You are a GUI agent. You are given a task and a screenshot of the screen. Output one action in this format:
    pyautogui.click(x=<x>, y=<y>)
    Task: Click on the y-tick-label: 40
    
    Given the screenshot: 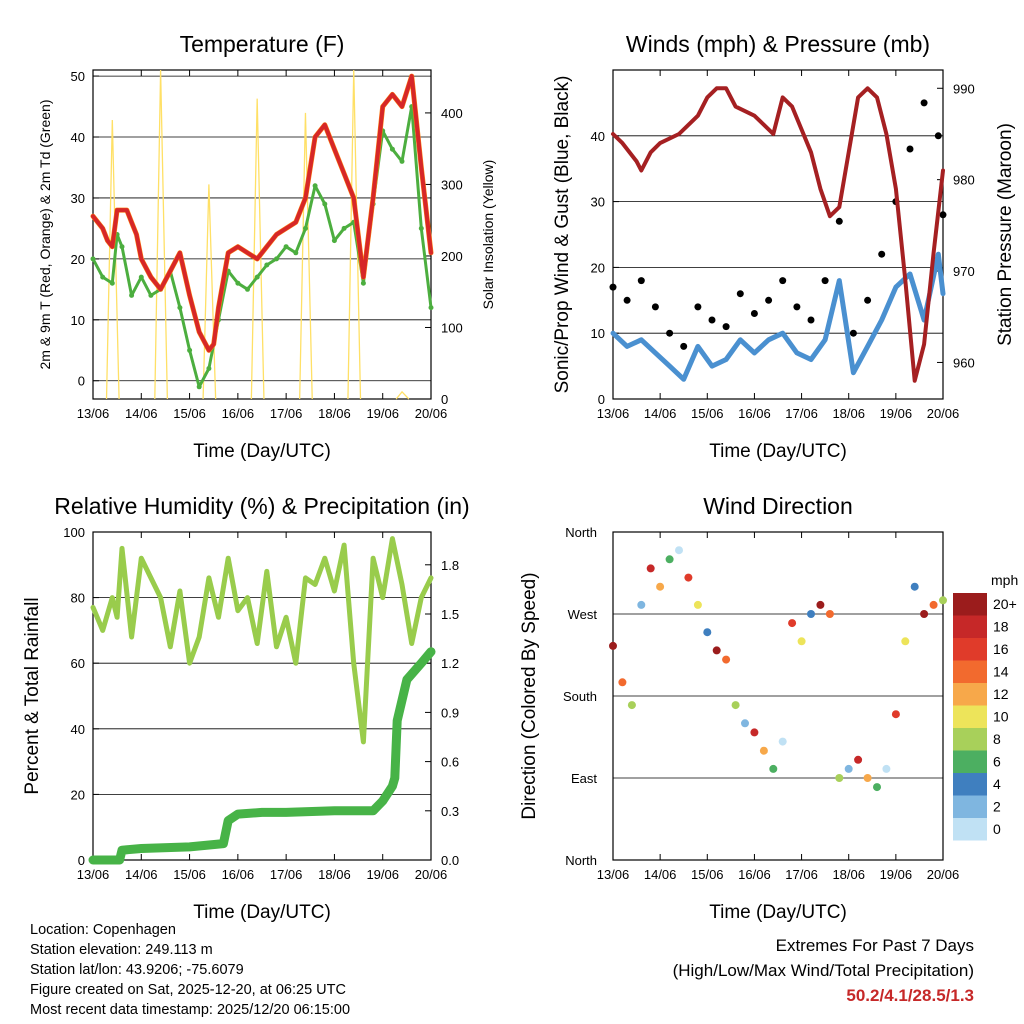 What is the action you would take?
    pyautogui.click(x=78, y=729)
    